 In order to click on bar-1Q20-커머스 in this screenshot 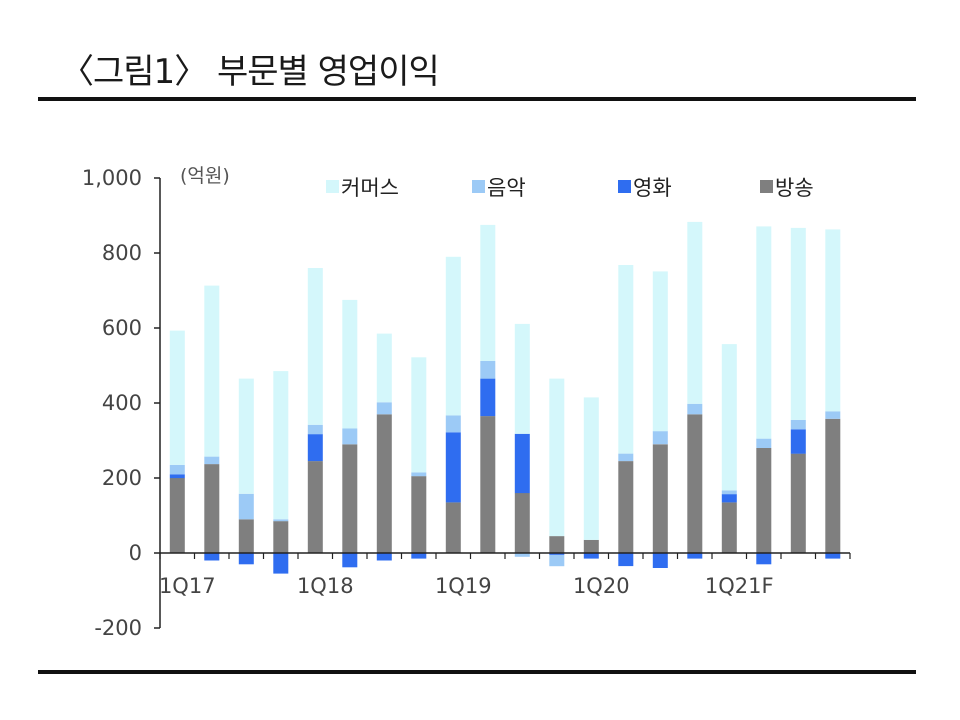, I will do `click(591, 468)`.